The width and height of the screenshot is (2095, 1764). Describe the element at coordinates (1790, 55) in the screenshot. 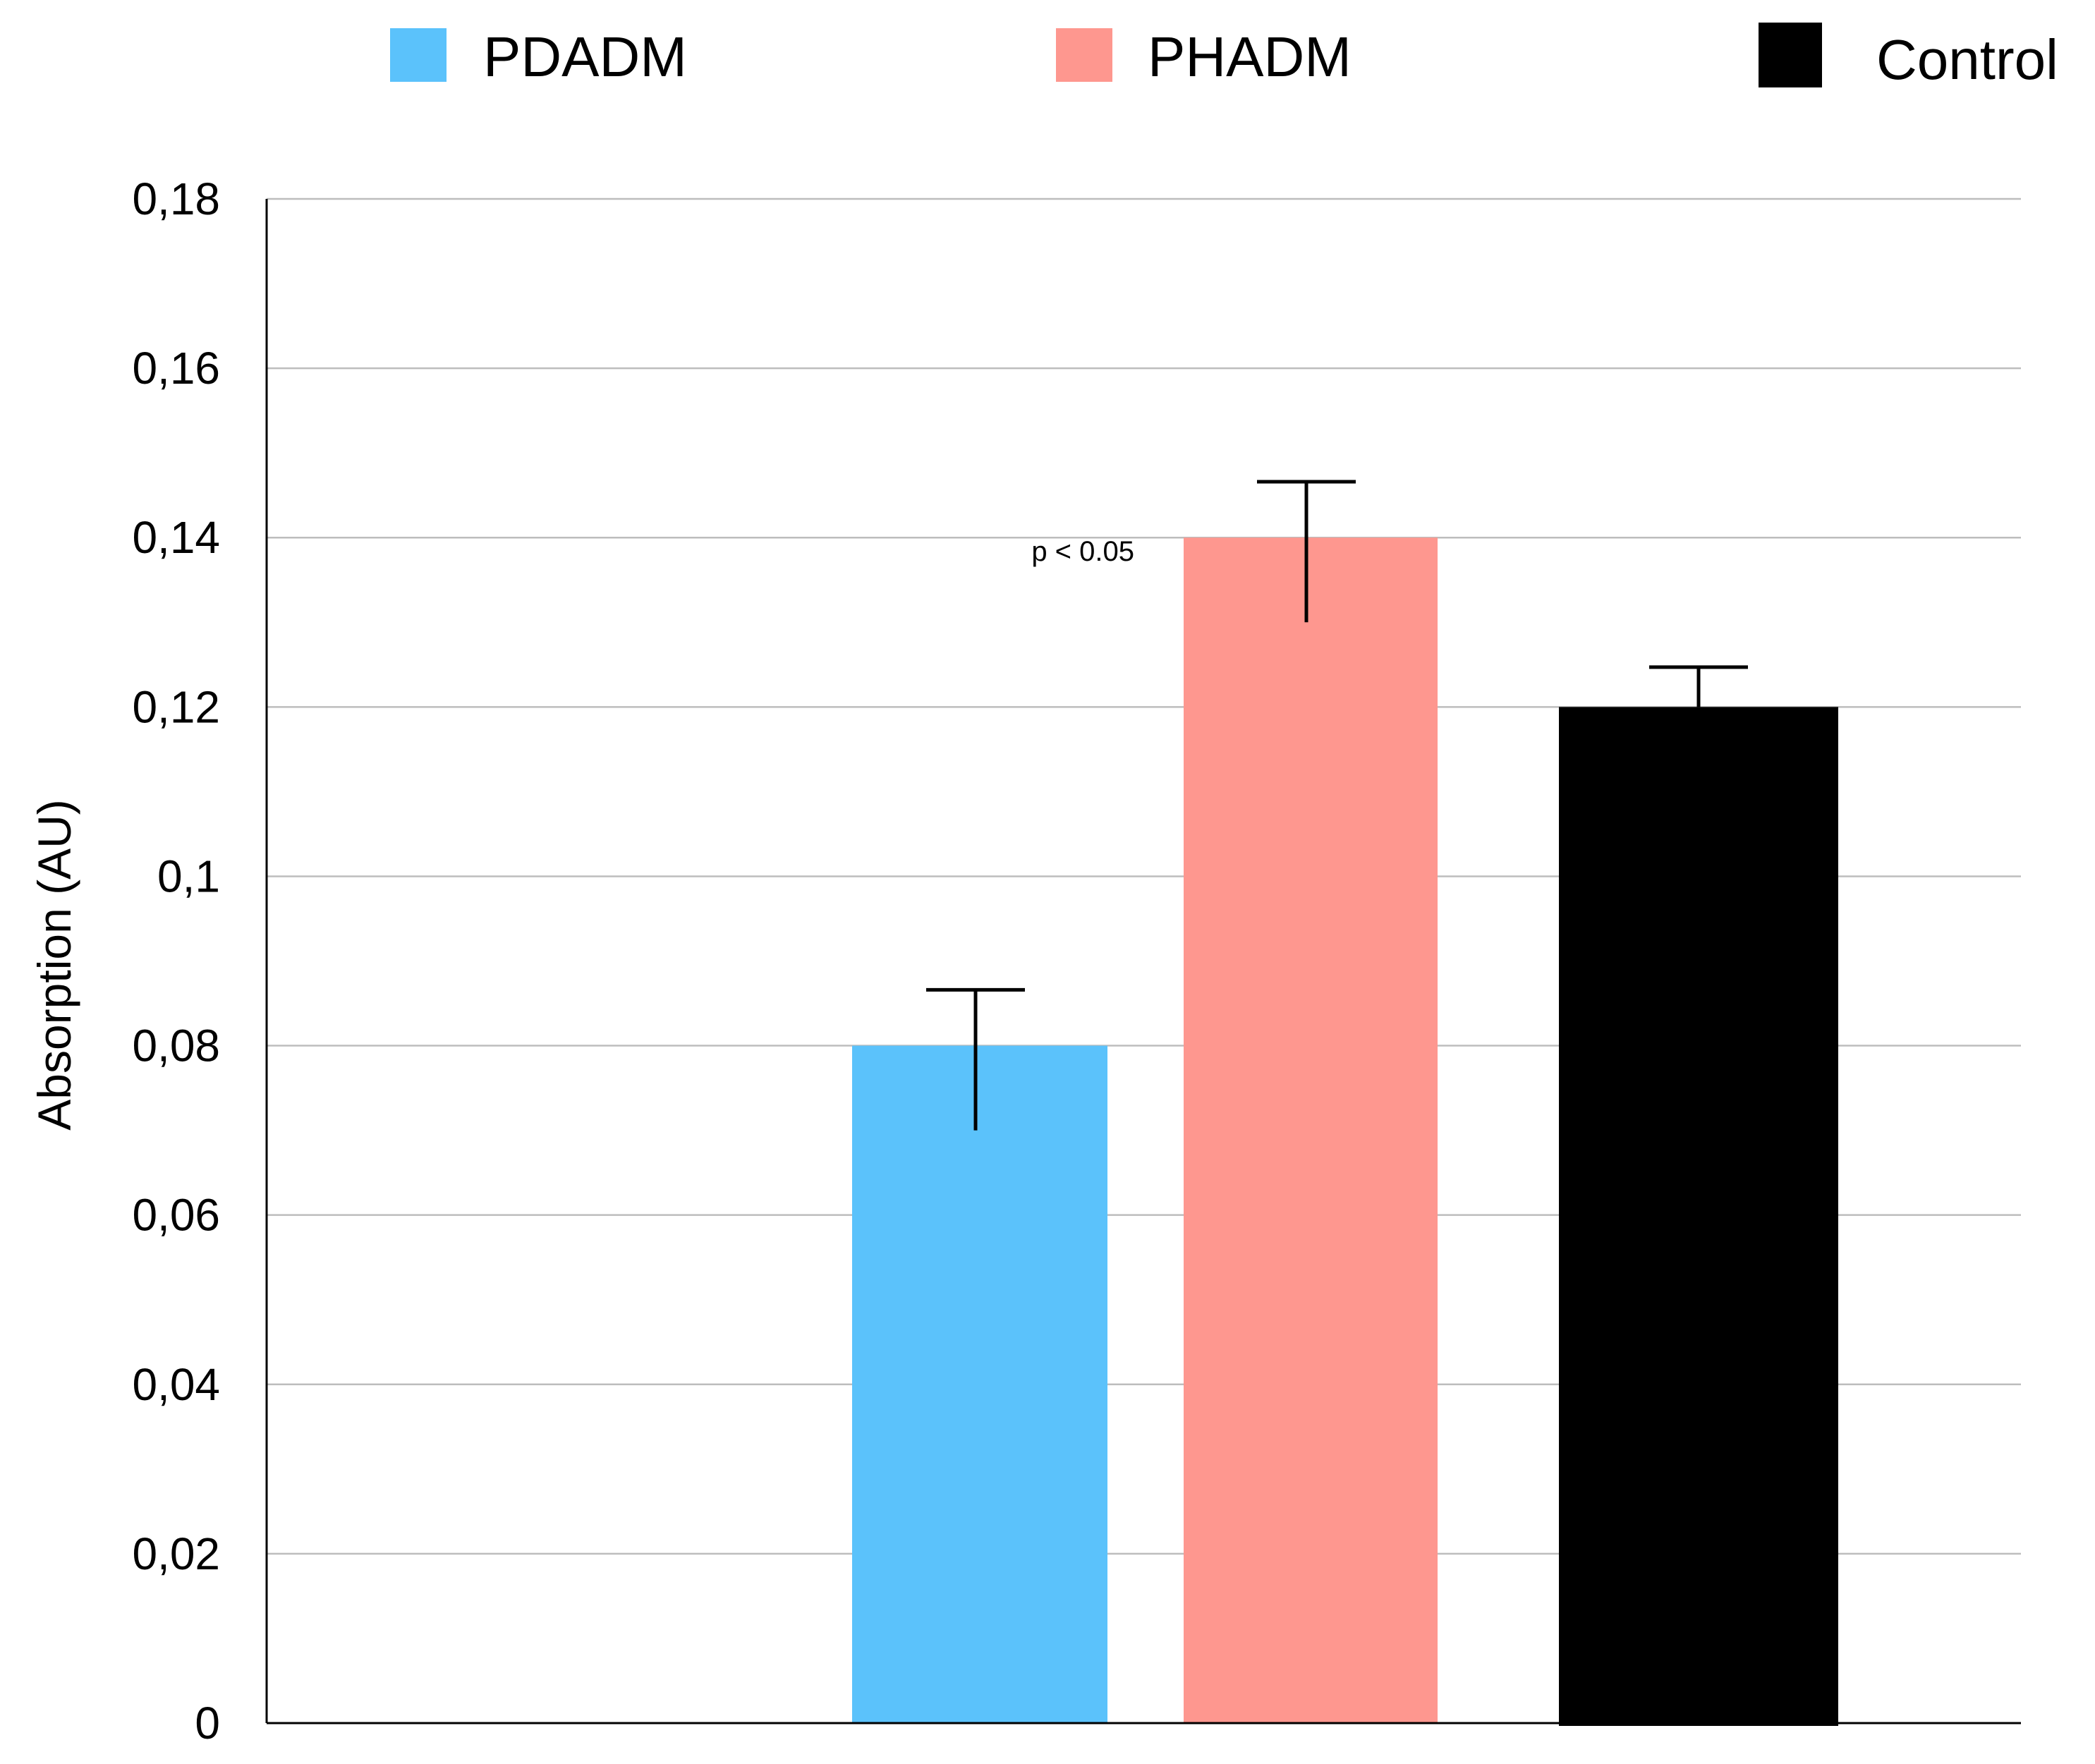

I see `legend-swatch-control` at that location.